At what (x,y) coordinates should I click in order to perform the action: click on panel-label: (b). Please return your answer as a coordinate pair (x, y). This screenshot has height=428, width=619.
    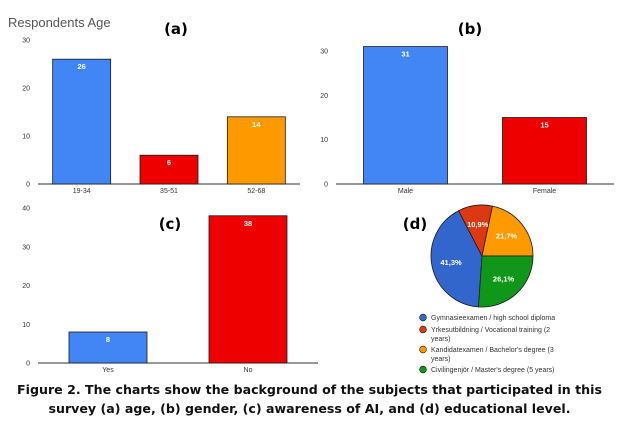
    Looking at the image, I should click on (470, 29).